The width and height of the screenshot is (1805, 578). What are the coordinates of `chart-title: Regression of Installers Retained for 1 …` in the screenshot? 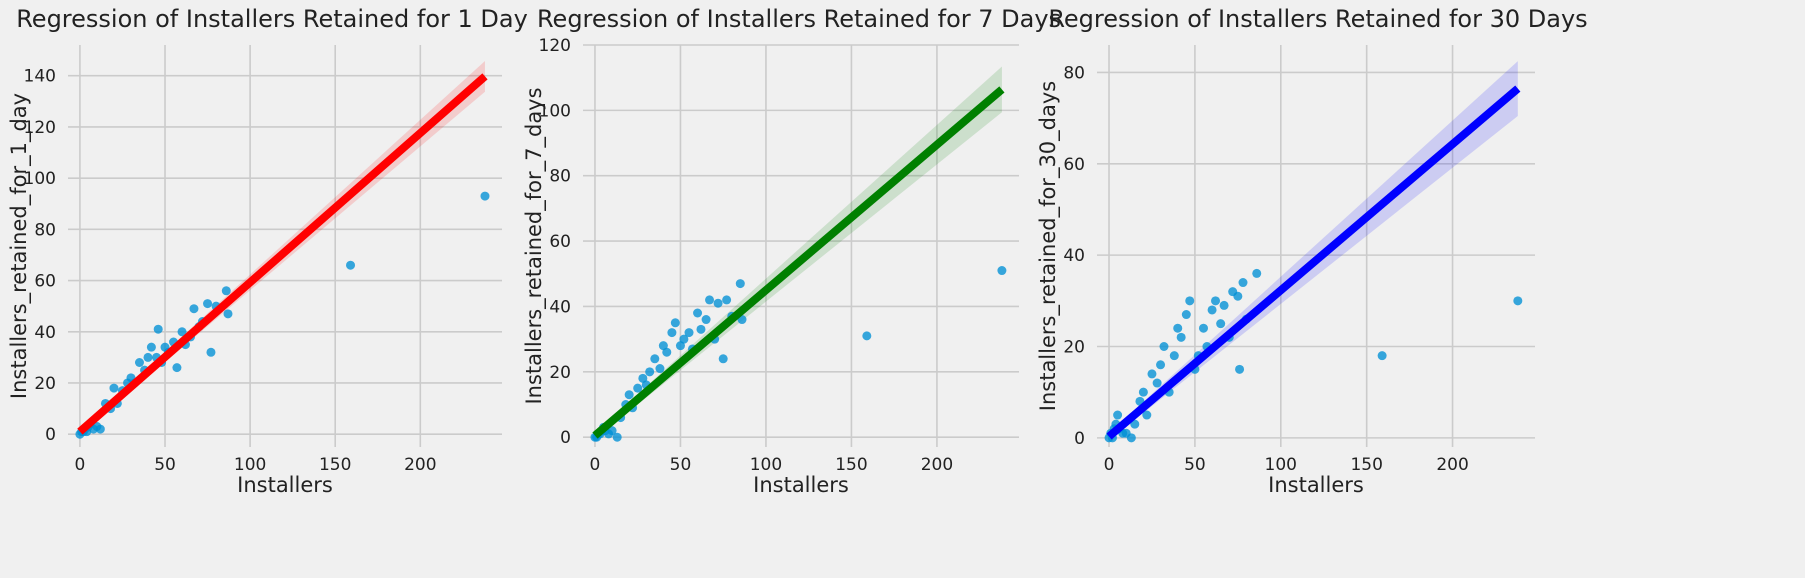 It's located at (272, 19).